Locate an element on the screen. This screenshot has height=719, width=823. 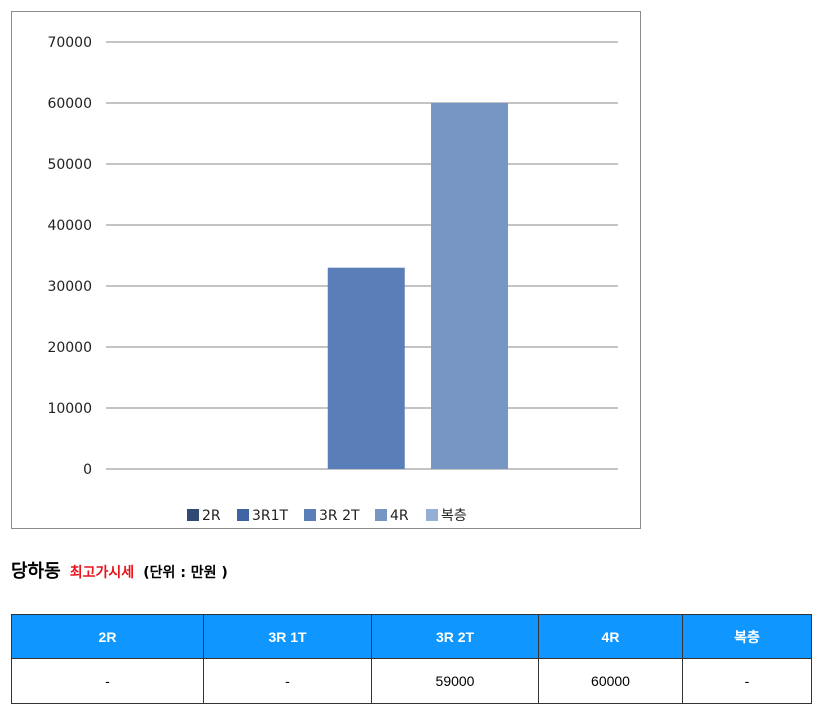
value-cell-duplex: - is located at coordinates (747, 681).